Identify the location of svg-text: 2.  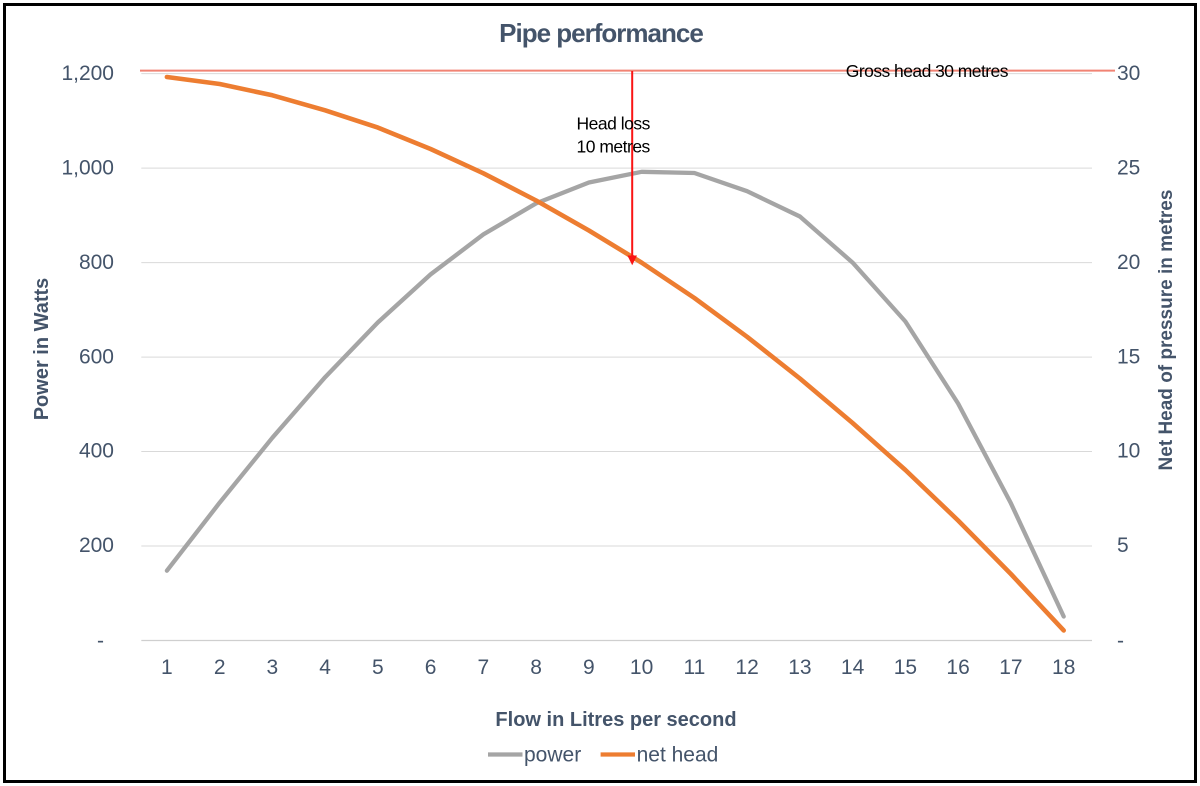
(220, 667).